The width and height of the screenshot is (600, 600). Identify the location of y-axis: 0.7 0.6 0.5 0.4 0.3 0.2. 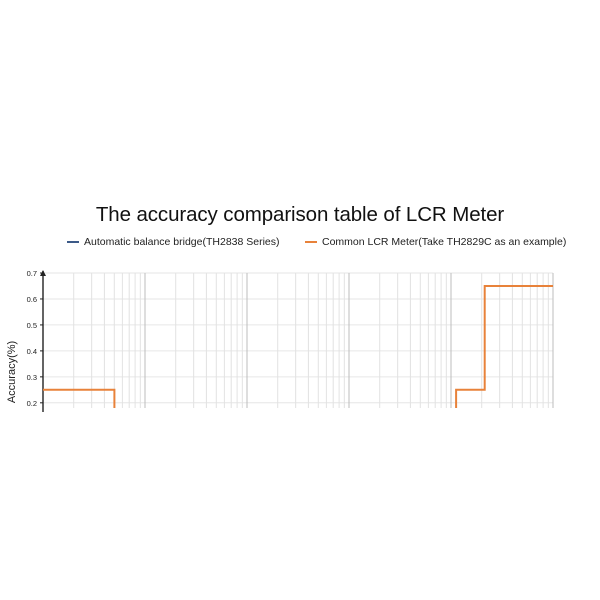
(36, 340).